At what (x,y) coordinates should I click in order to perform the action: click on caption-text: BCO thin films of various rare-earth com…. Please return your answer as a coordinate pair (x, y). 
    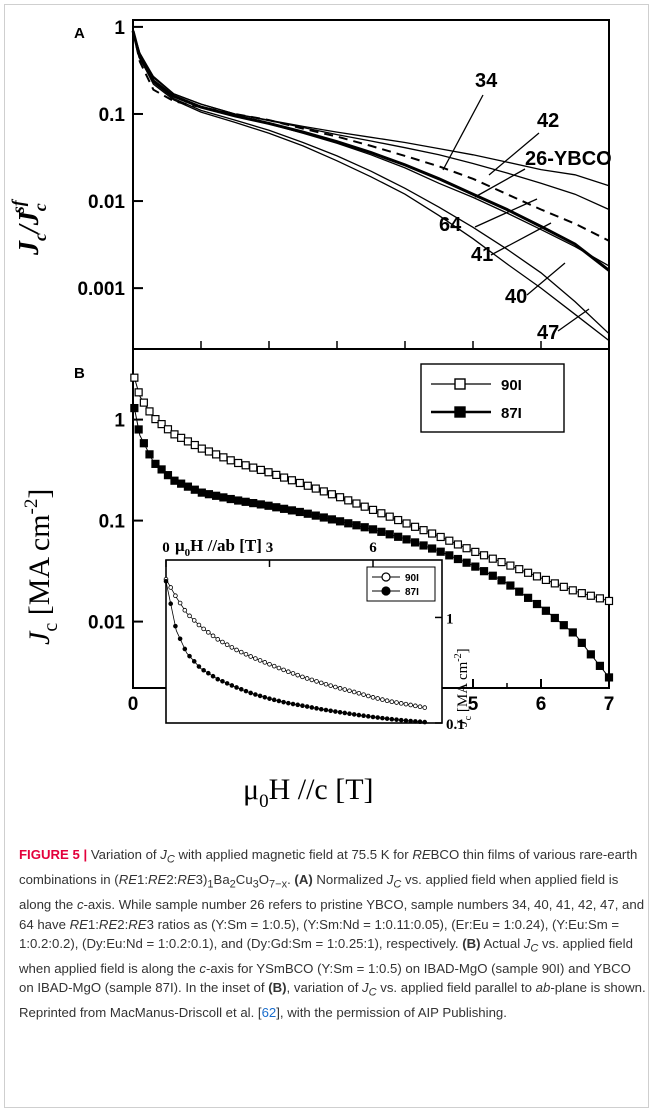
    Looking at the image, I should click on (328, 867).